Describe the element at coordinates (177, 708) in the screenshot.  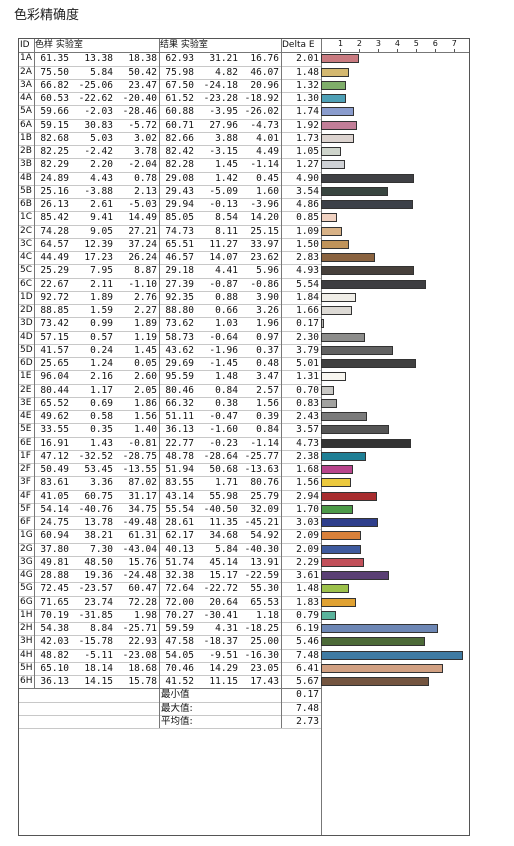
I see `summary-label: 最大值:` at that location.